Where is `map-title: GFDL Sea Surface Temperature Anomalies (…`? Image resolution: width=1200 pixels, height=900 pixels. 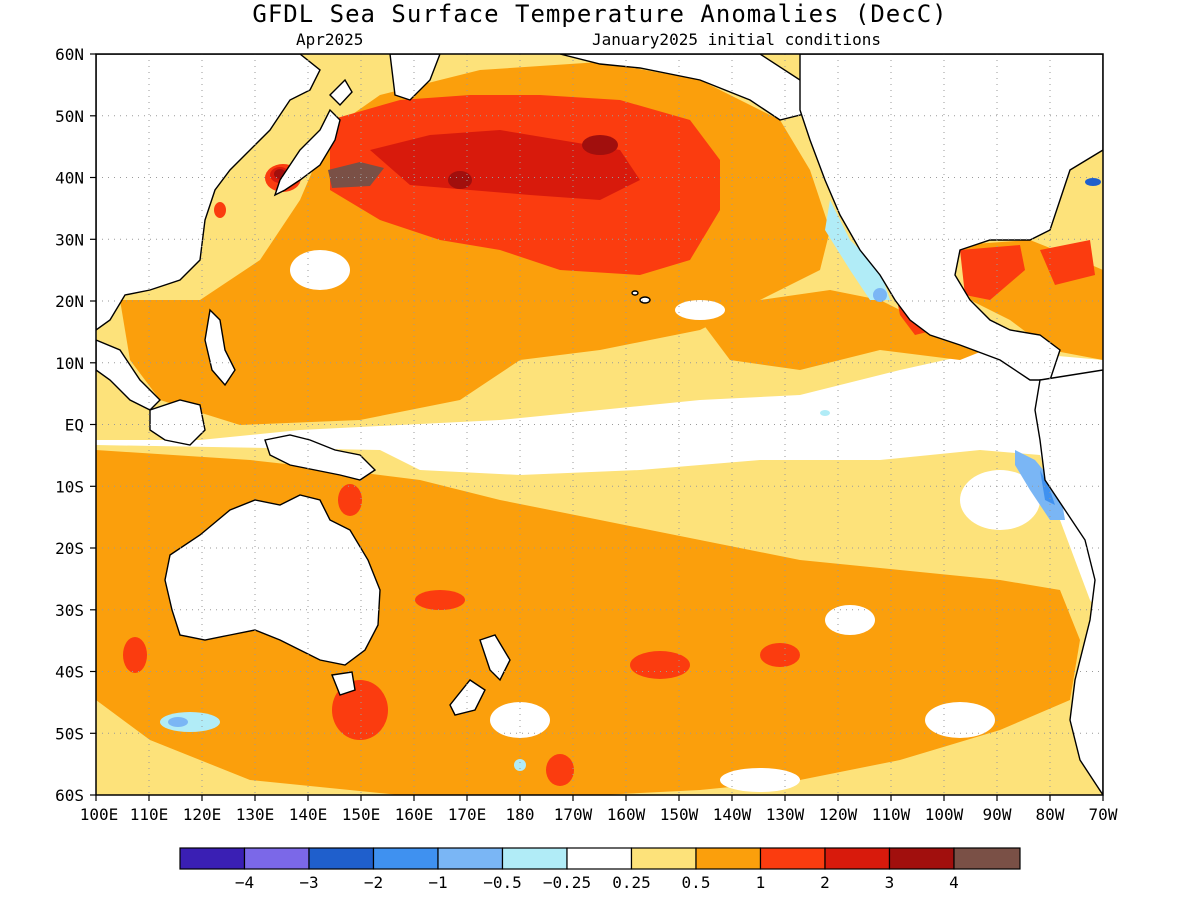 map-title: GFDL Sea Surface Temperature Anomalies (… is located at coordinates (600, 14).